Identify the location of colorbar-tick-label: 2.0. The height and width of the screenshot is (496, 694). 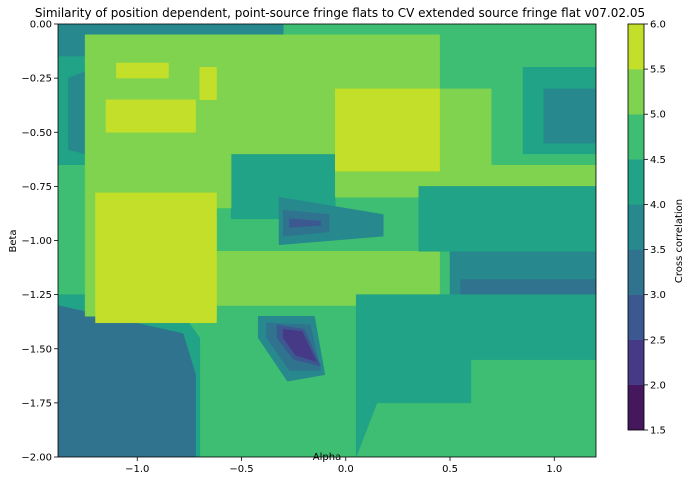
(658, 385).